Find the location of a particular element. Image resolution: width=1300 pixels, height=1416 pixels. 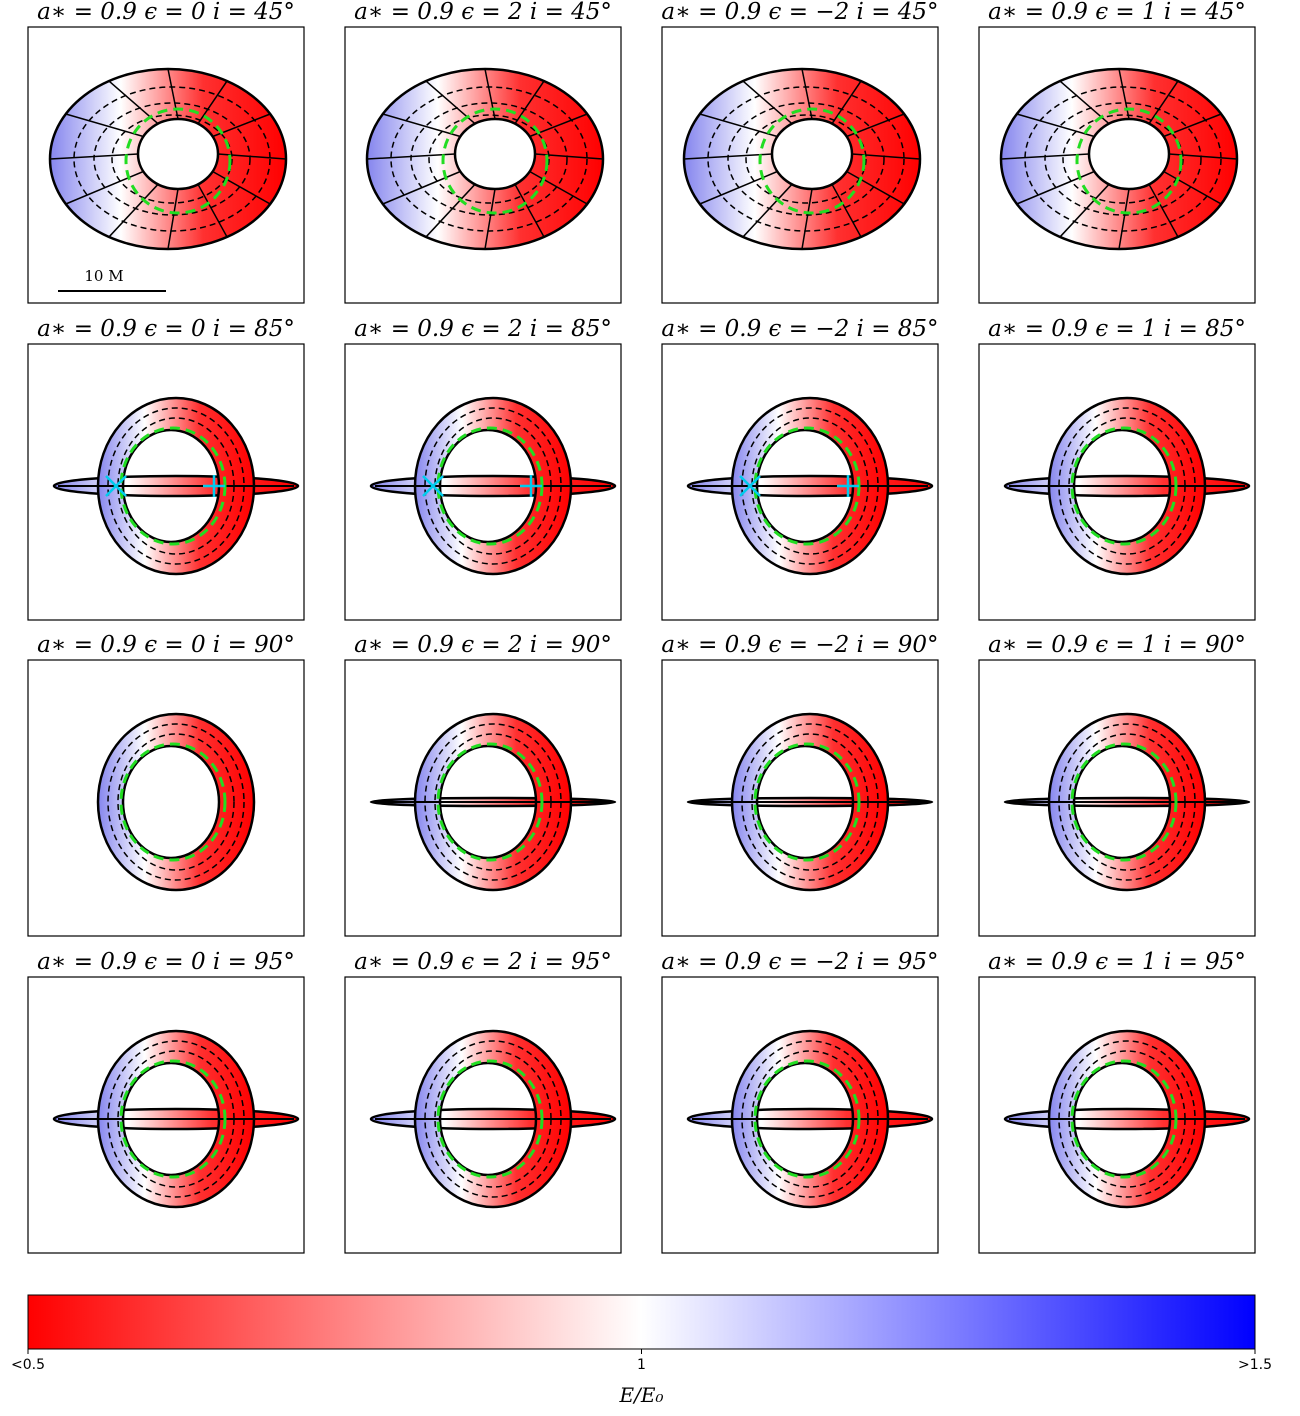

colorbar-label: E/E₀ is located at coordinates (641, 1395).